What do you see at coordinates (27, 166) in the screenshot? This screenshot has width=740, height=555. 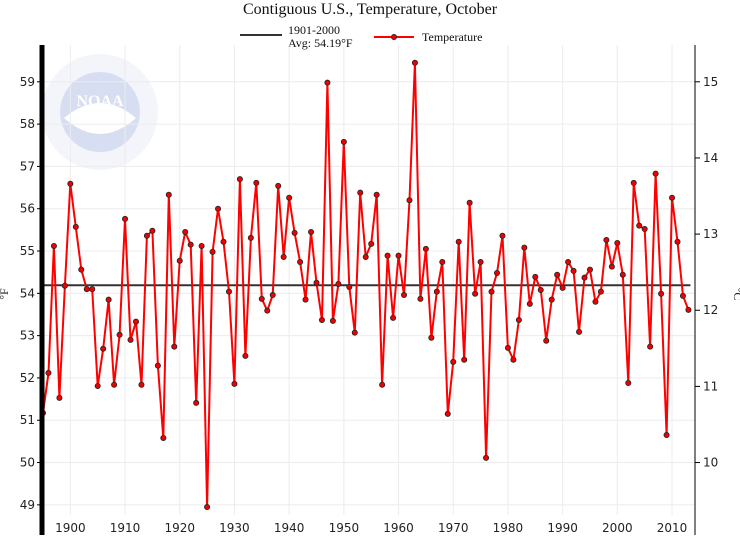 I see `y-tick-label: 57` at bounding box center [27, 166].